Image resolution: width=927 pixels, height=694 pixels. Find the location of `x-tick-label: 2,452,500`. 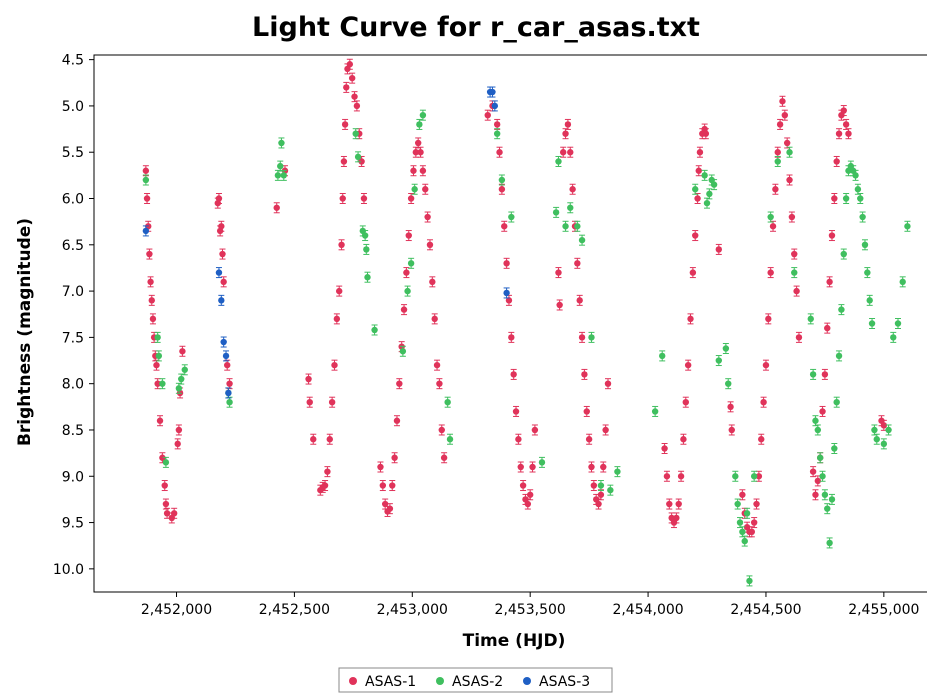

x-tick-label: 2,452,500 is located at coordinates (294, 610).